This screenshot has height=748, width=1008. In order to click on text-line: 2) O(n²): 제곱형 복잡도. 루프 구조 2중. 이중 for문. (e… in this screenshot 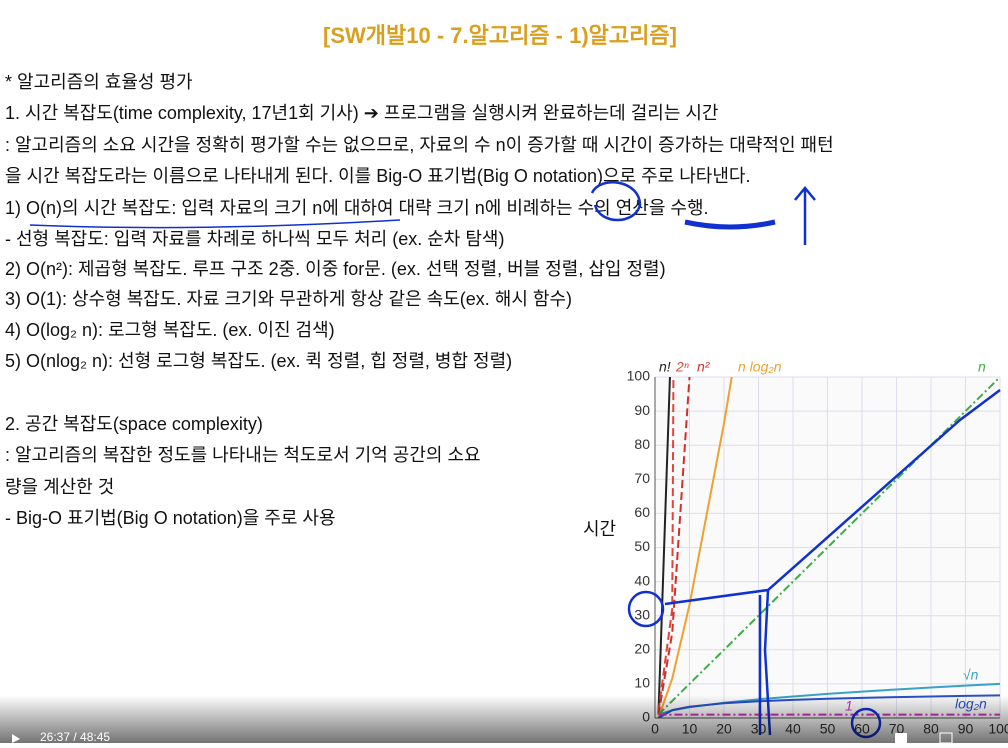, I will do `click(335, 269)`.